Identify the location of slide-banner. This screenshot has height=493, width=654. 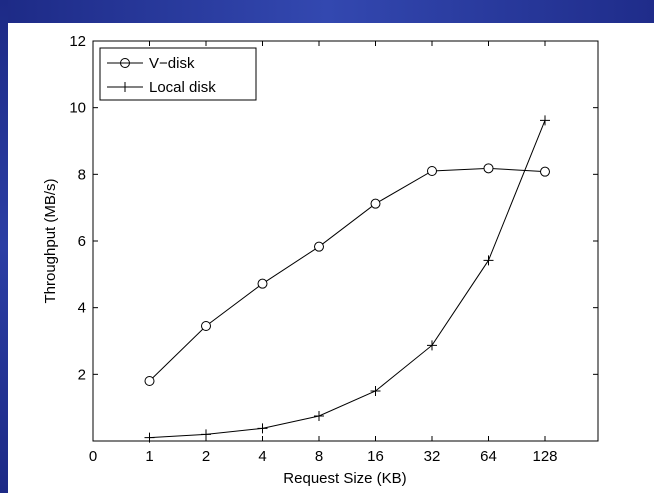
(327, 11).